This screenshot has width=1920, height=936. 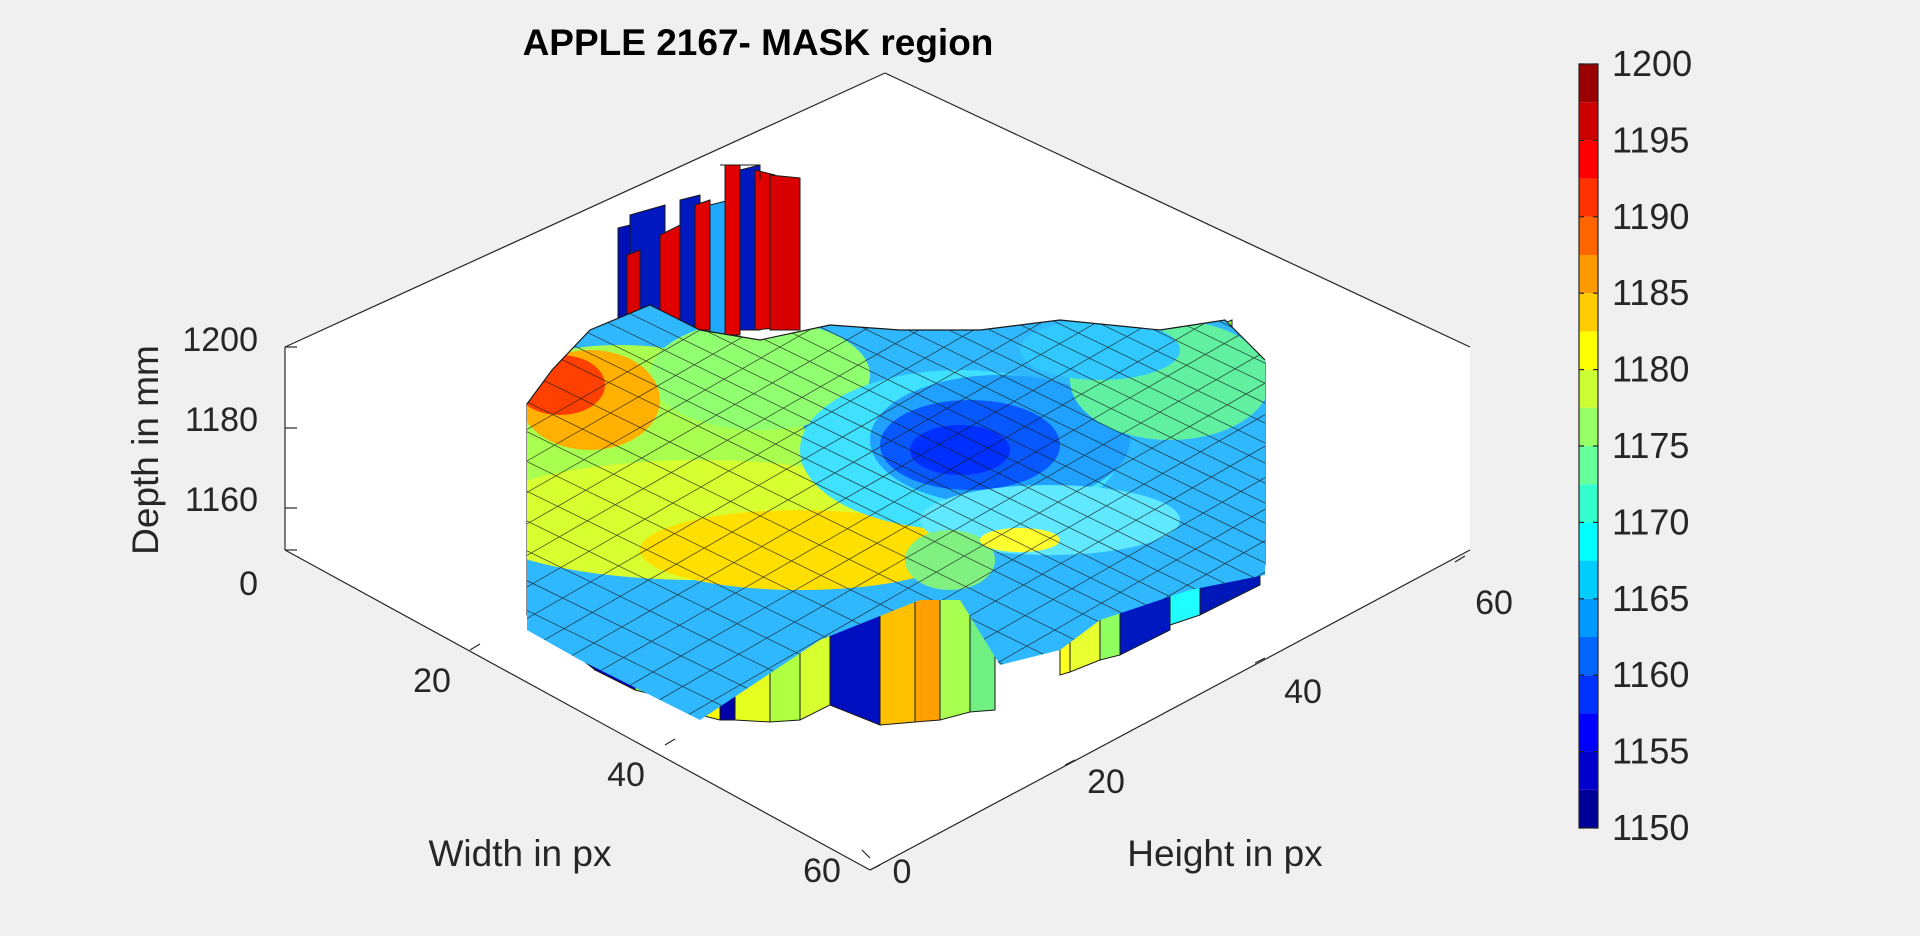 I want to click on z-tick-label: 1160, so click(x=221, y=500).